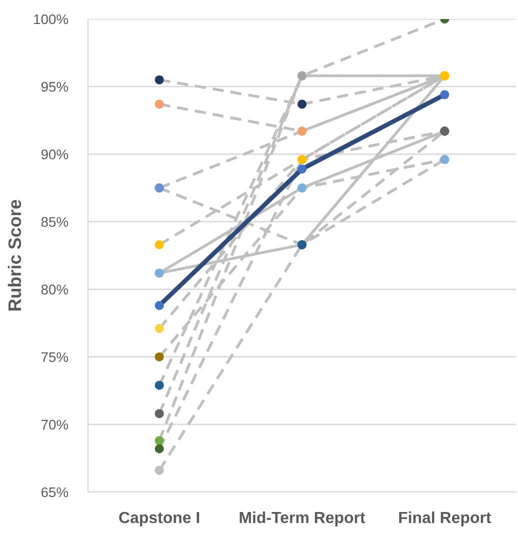 This screenshot has width=518, height=551. Describe the element at coordinates (15, 255) in the screenshot. I see `y-axis-title: Rubric Score` at that location.